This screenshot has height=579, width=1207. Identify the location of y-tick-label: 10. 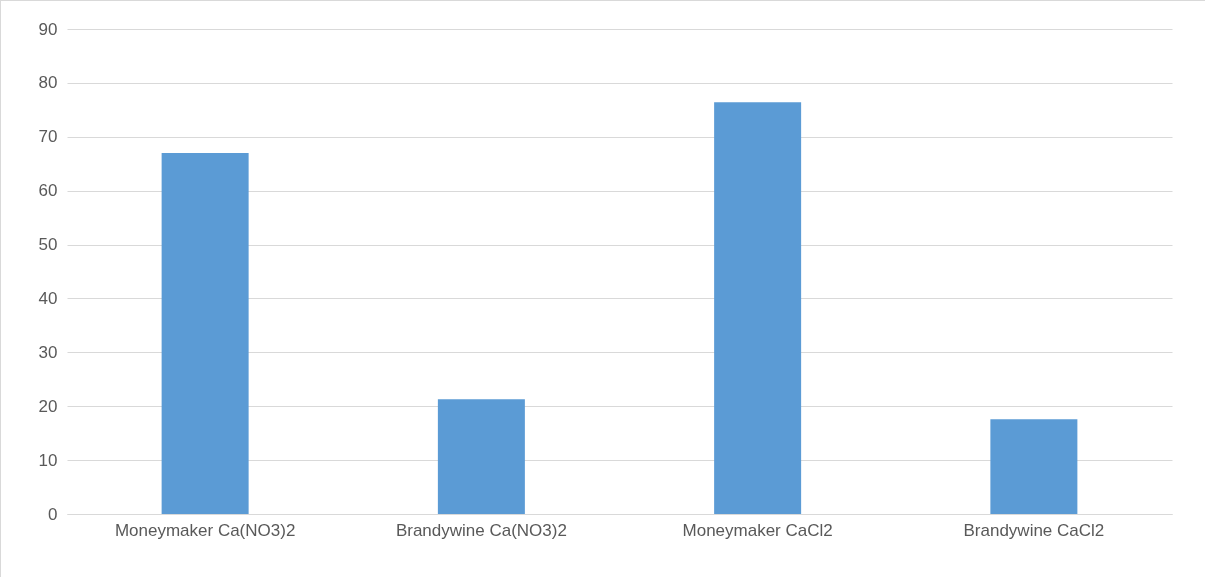
(48, 460).